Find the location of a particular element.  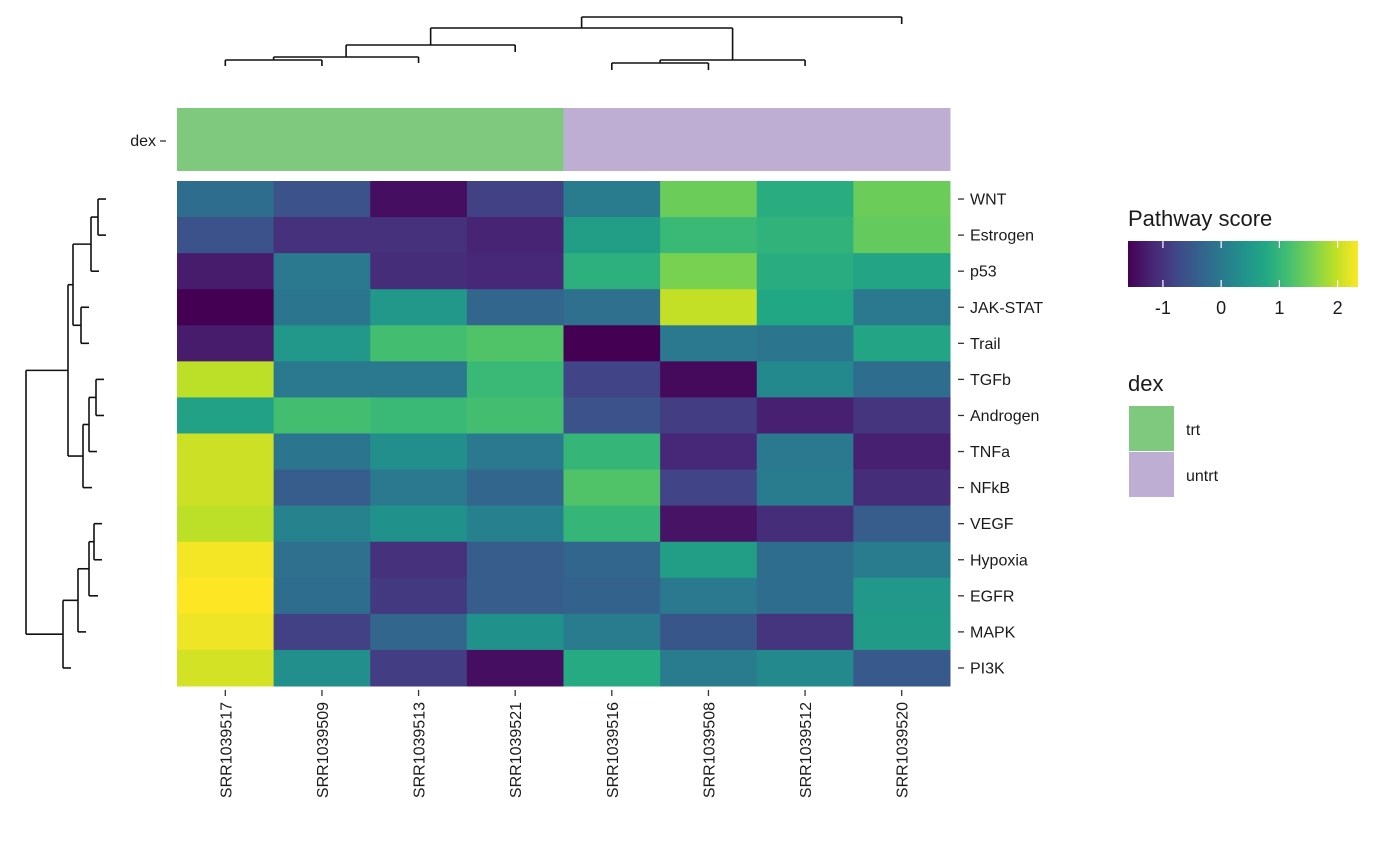

dex-legend-title: dex is located at coordinates (1145, 383).